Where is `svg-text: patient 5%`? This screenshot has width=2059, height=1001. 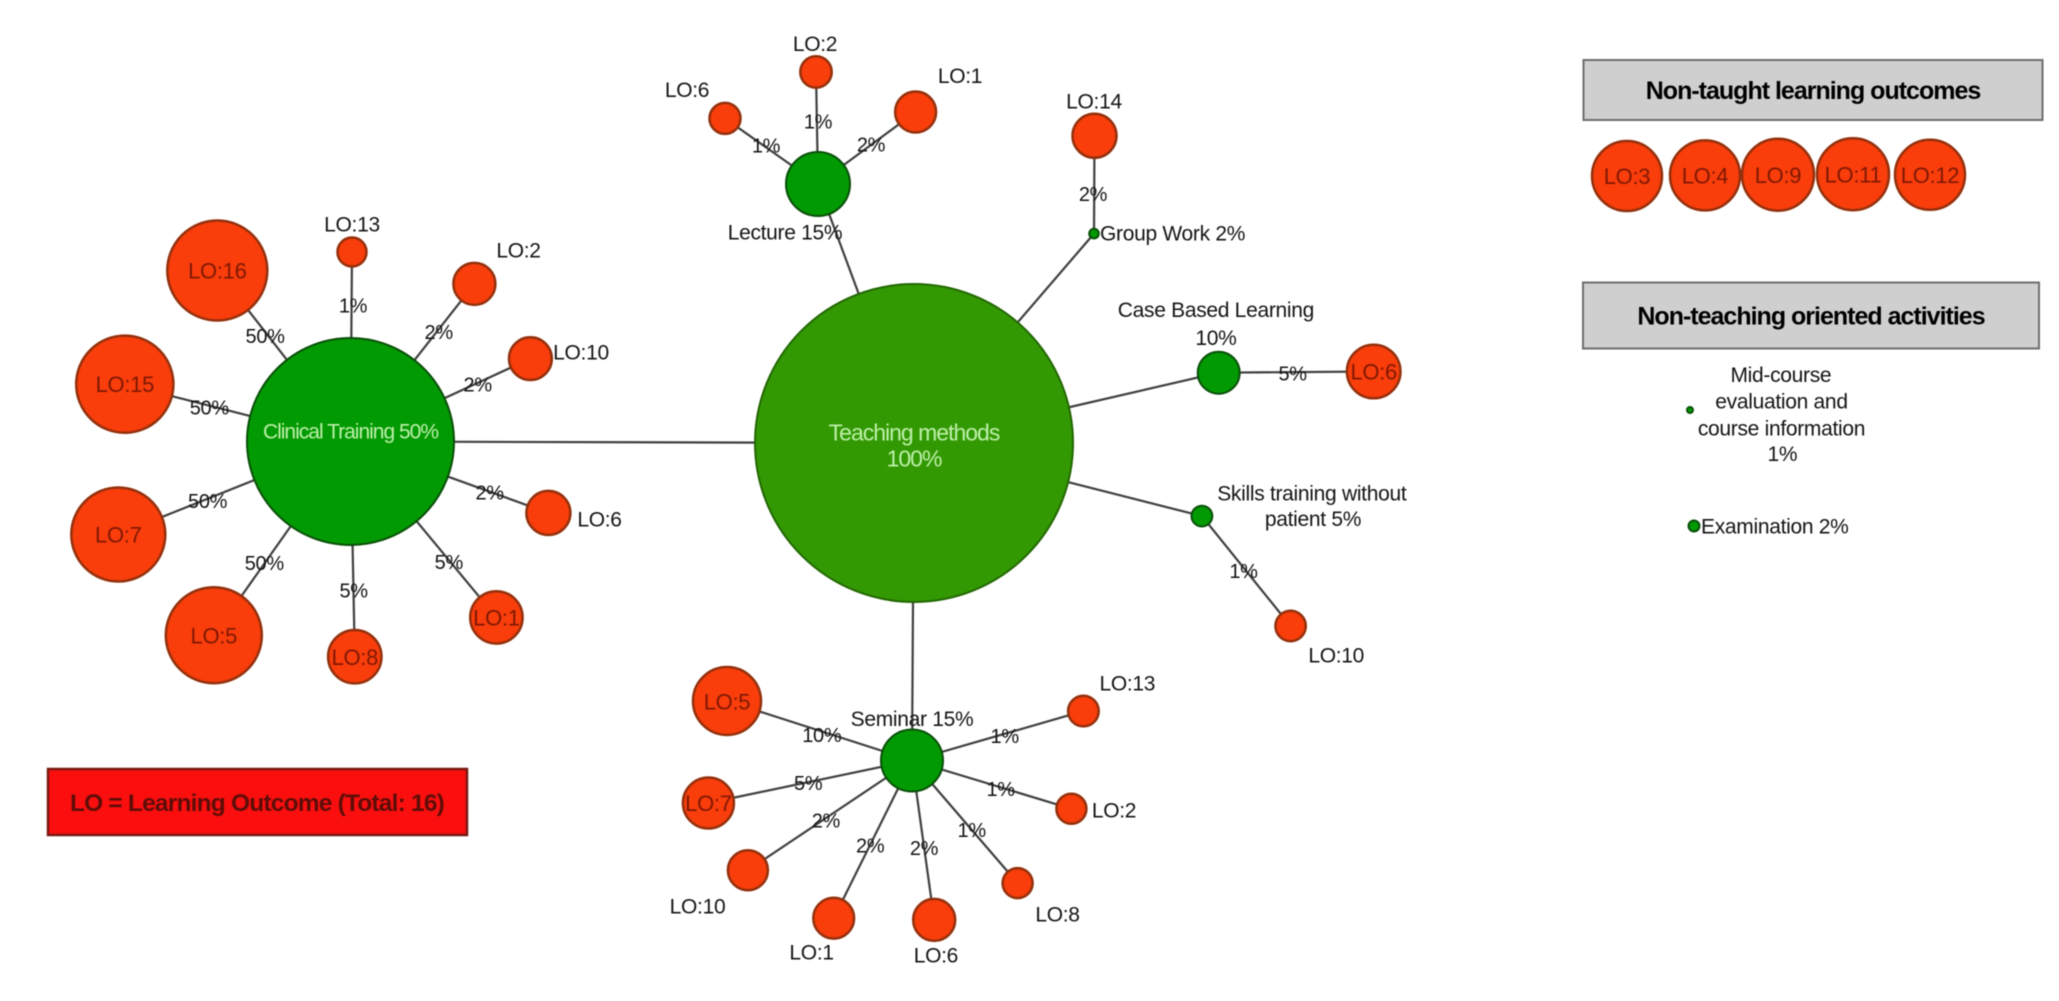 svg-text: patient 5% is located at coordinates (1313, 519).